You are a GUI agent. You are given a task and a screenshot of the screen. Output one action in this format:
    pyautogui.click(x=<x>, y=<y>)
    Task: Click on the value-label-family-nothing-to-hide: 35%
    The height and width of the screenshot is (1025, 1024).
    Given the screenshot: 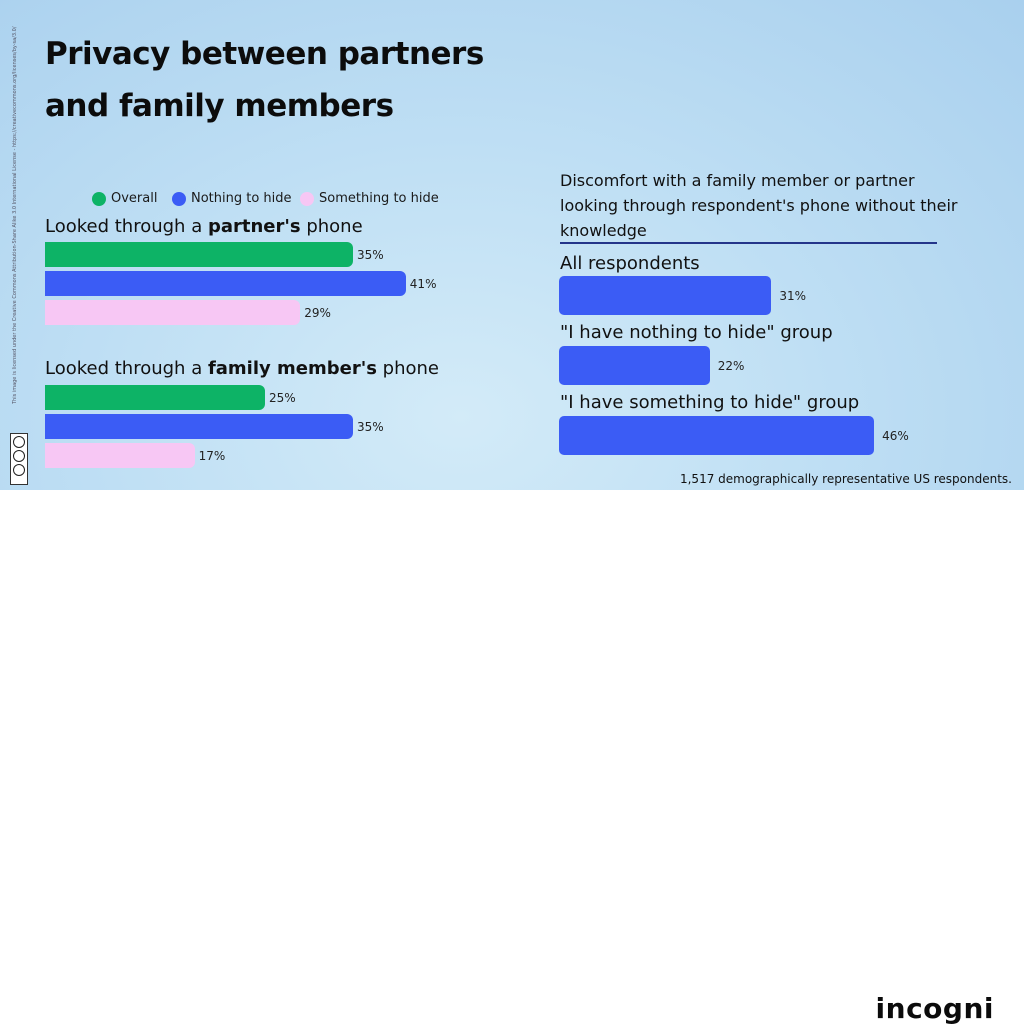 What is the action you would take?
    pyautogui.click(x=370, y=427)
    